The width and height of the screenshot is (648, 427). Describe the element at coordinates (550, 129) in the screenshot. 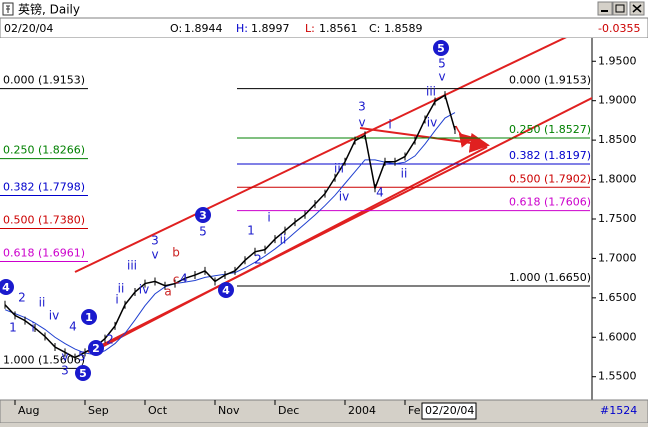

I see `fib-label: 0.250 (1.8527)` at that location.